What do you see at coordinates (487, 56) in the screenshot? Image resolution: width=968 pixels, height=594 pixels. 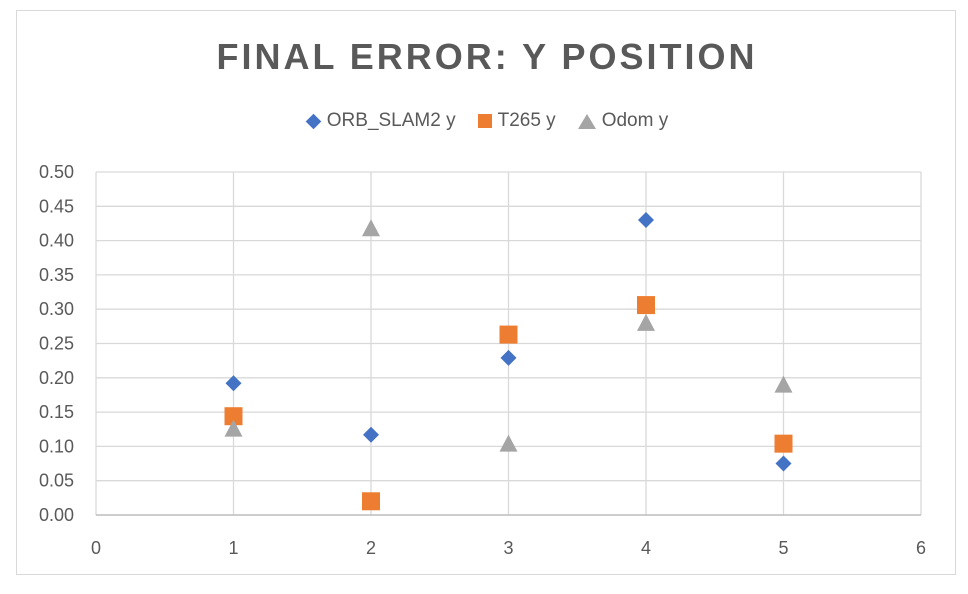 I see `chart-title: FINAL ERROR: Y POSITION` at bounding box center [487, 56].